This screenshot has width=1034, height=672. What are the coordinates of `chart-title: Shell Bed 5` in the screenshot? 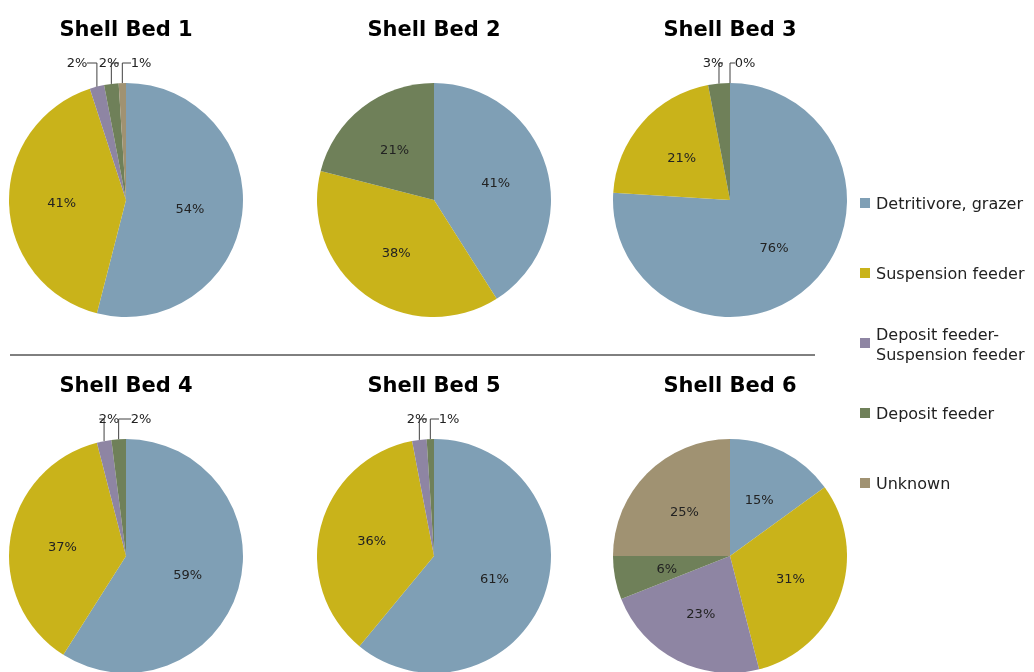 It's located at (434, 385).